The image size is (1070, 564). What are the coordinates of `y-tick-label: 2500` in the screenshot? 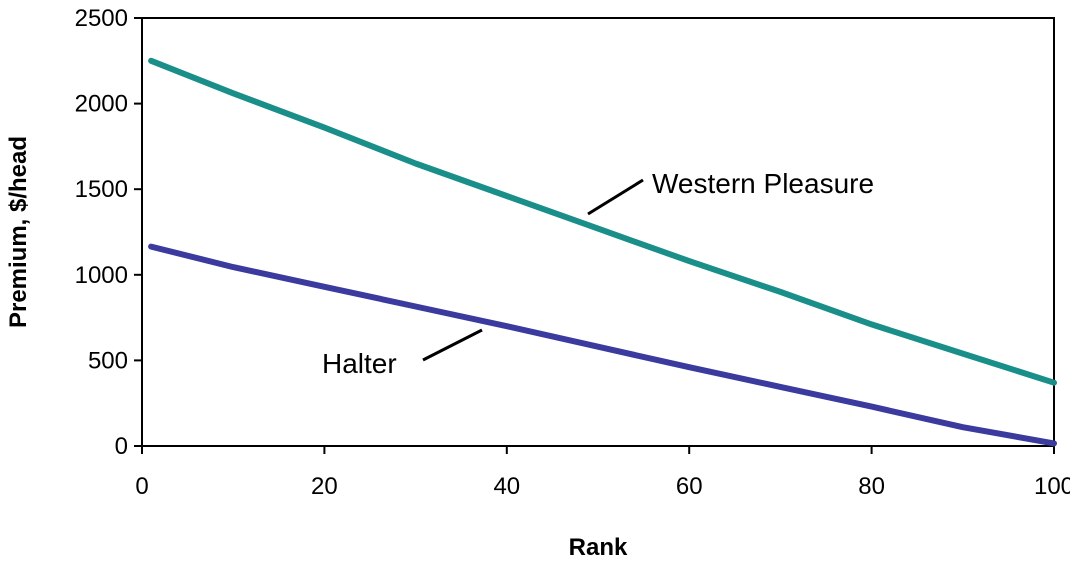 It's located at (101, 18).